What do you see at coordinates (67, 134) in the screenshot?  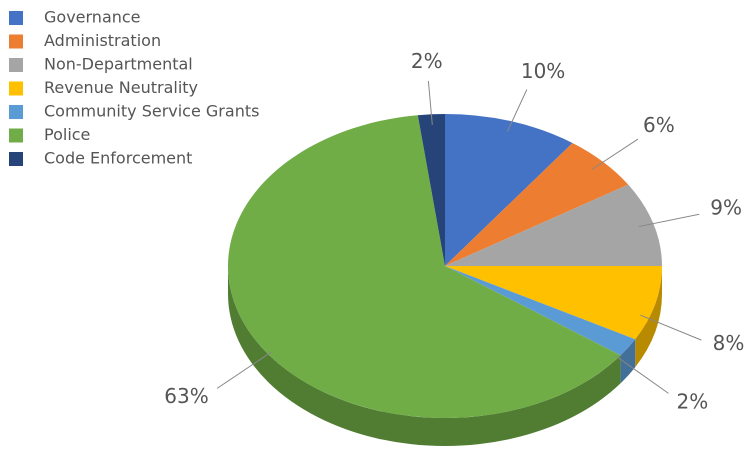 I see `legend-label: Police` at bounding box center [67, 134].